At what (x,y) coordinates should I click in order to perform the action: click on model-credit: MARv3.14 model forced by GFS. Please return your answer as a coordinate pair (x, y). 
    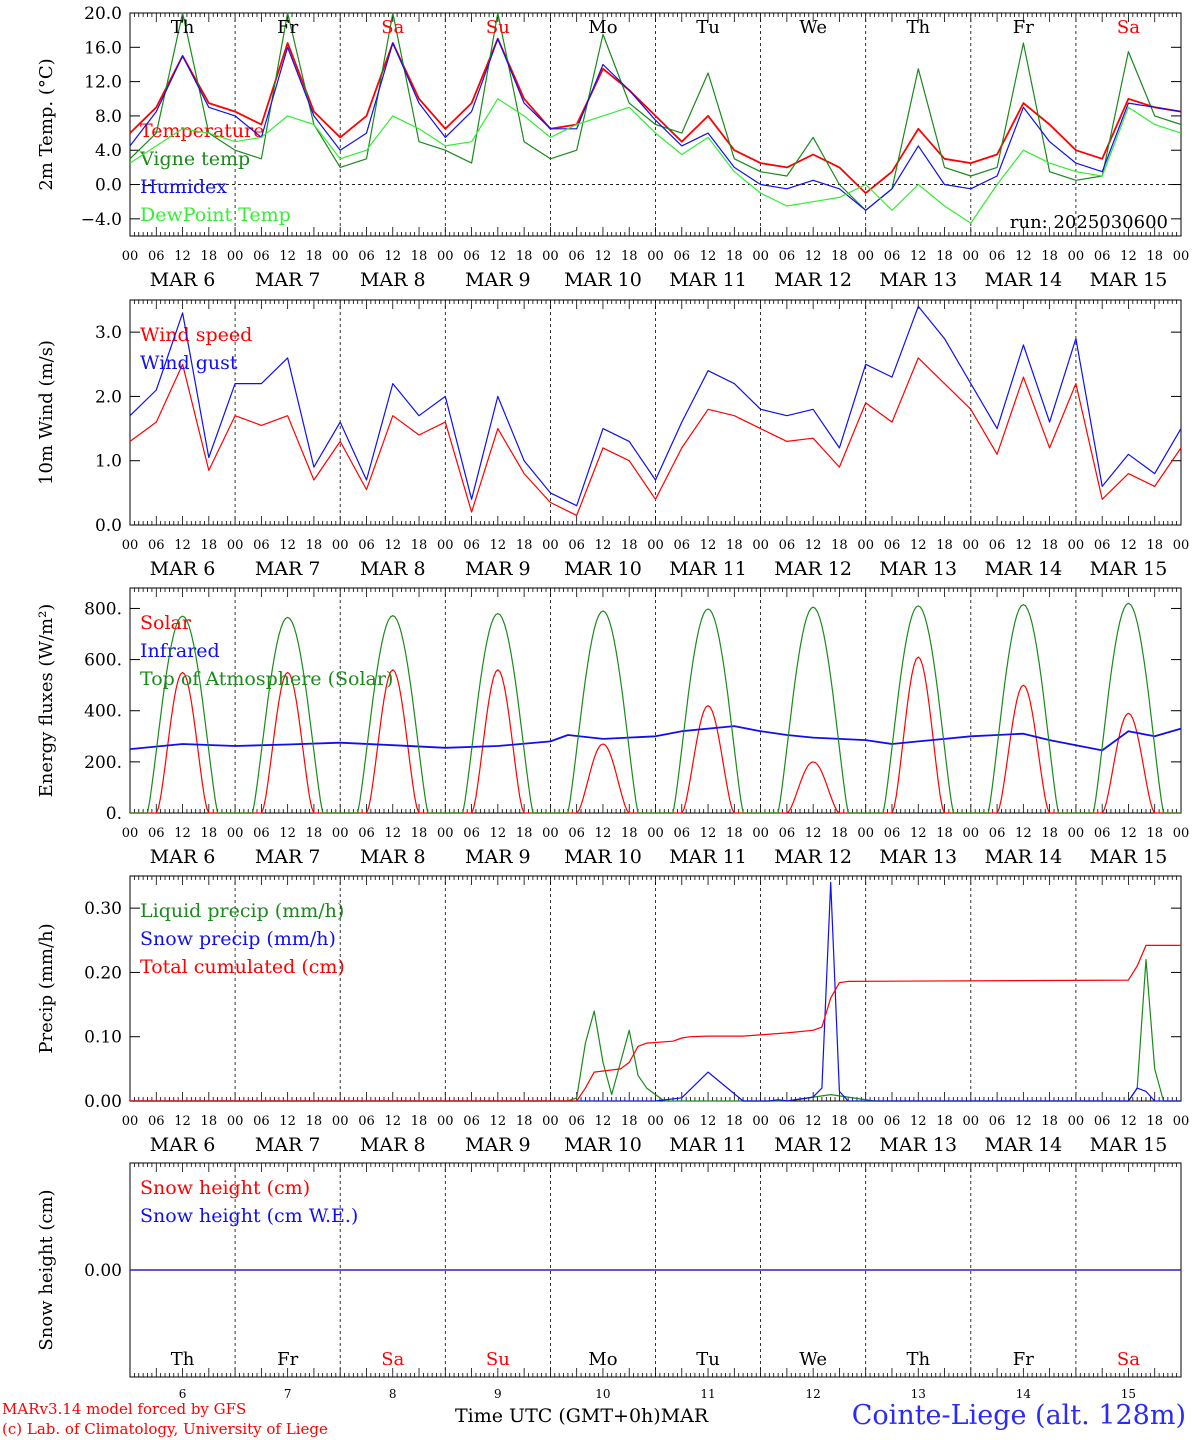
    Looking at the image, I should click on (124, 1409).